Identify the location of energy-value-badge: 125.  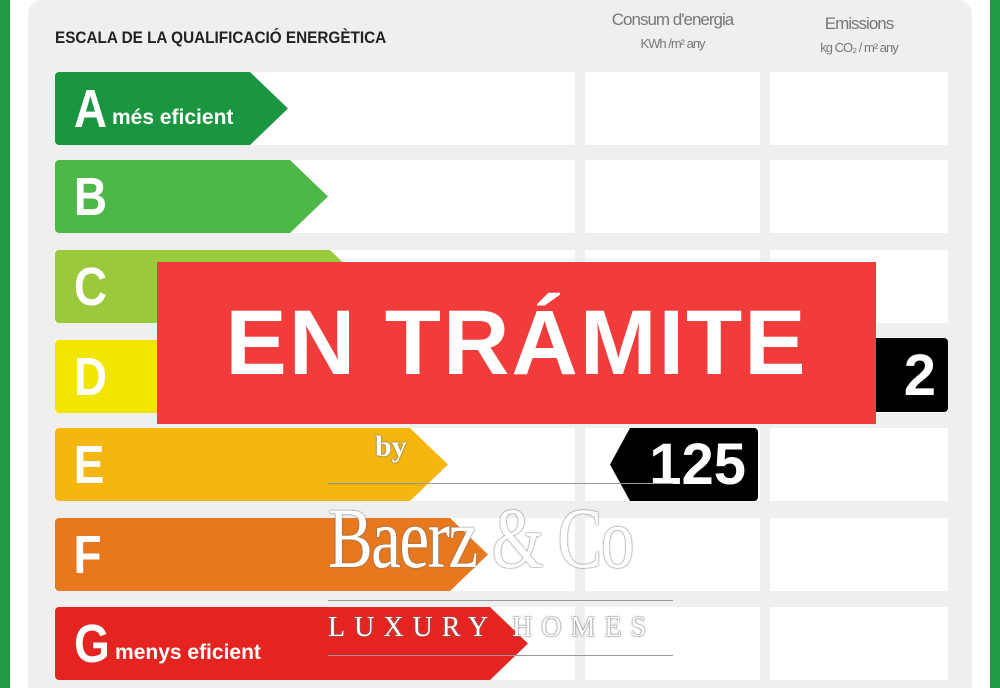
(684, 464).